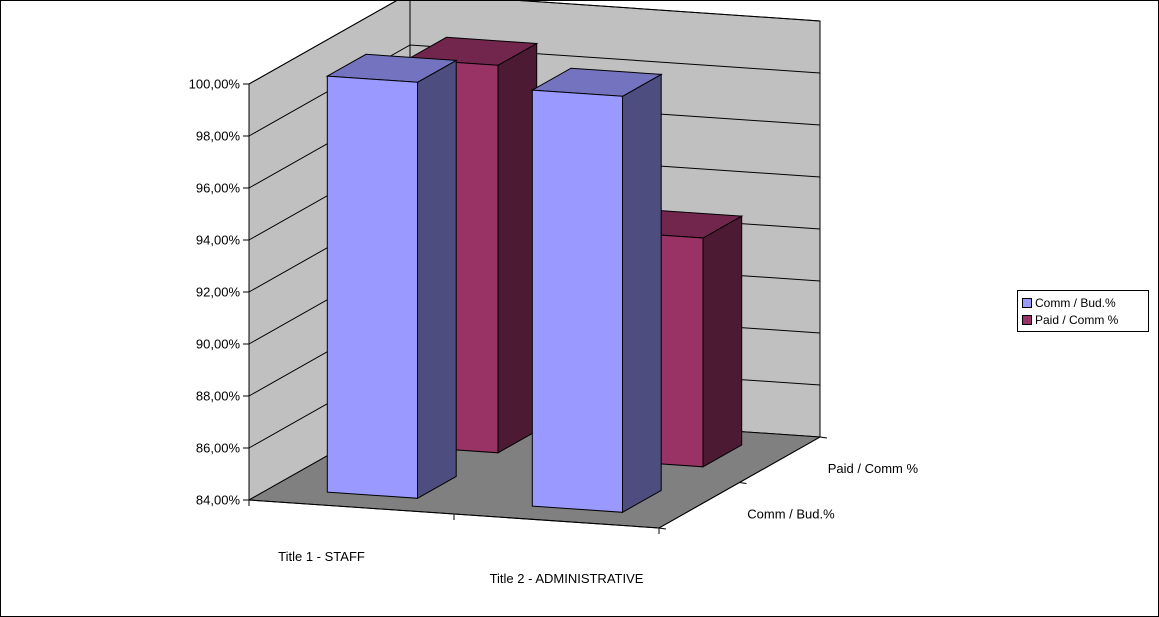 The image size is (1159, 617). What do you see at coordinates (218, 188) in the screenshot?
I see `y-tick-label: 96,00%` at bounding box center [218, 188].